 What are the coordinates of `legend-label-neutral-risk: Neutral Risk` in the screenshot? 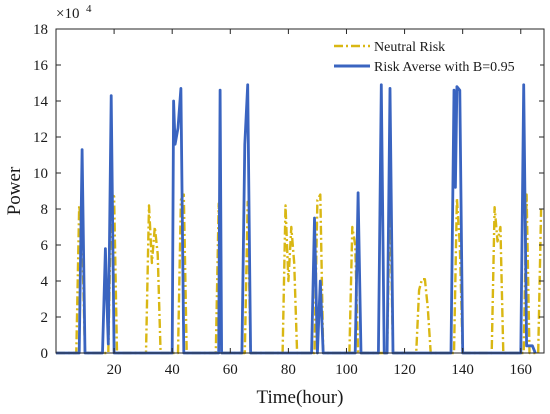 It's located at (409, 47).